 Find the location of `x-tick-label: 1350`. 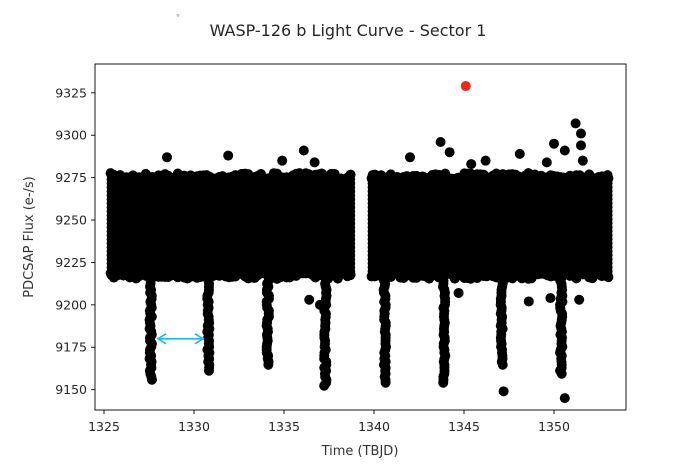

x-tick-label: 1350 is located at coordinates (554, 426).